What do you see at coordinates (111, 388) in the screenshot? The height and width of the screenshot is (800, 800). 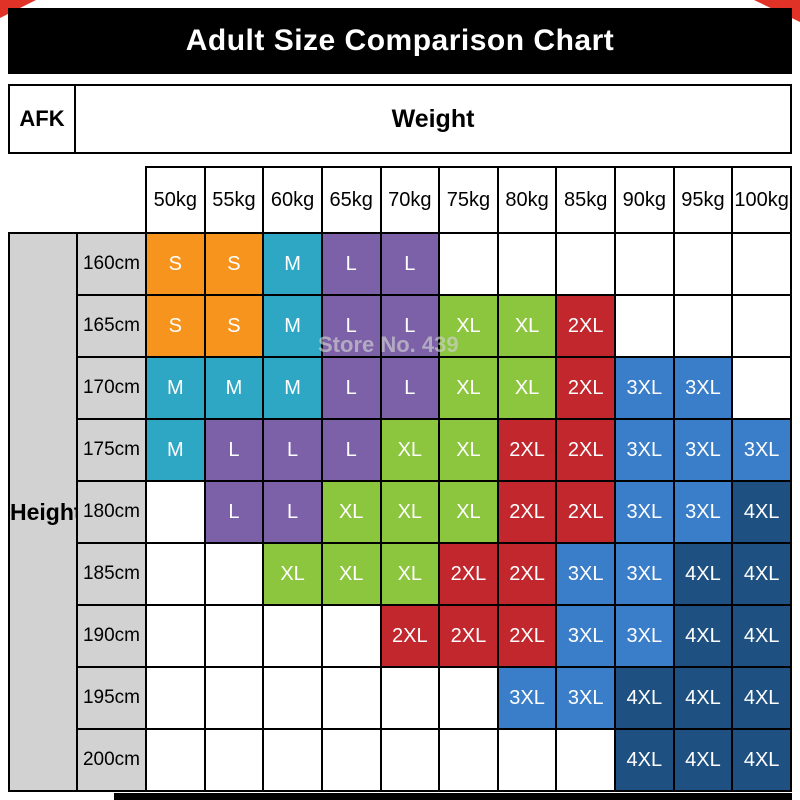 I see `height-row-header: 170cm` at bounding box center [111, 388].